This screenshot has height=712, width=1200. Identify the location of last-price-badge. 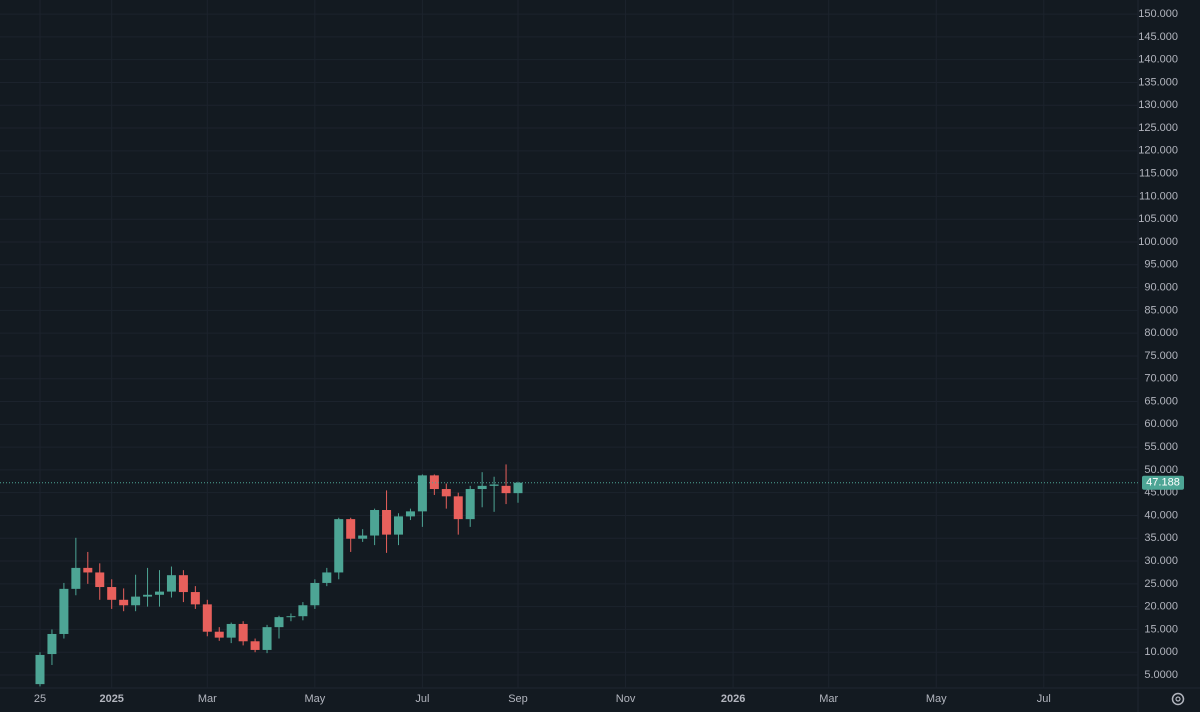
(1163, 482).